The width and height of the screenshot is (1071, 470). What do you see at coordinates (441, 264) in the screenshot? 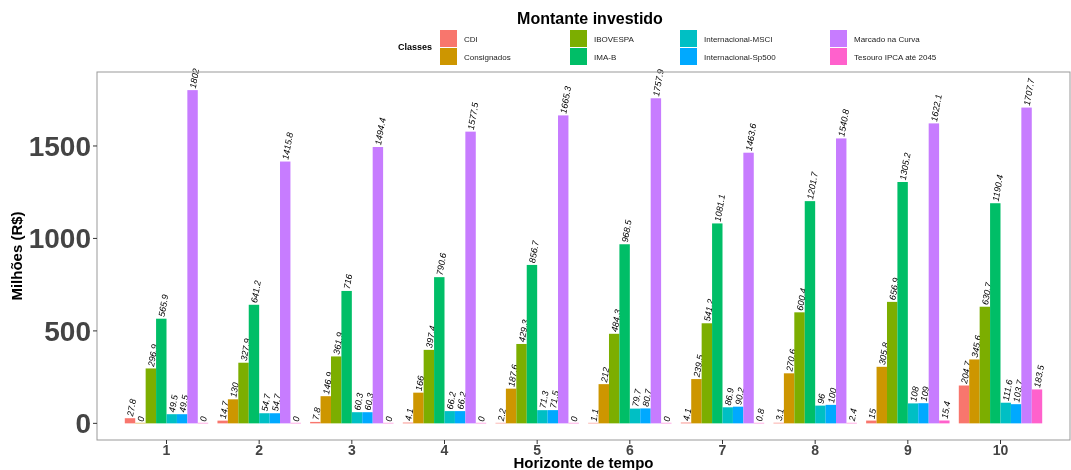
I see `data-label: 790.6` at bounding box center [441, 264].